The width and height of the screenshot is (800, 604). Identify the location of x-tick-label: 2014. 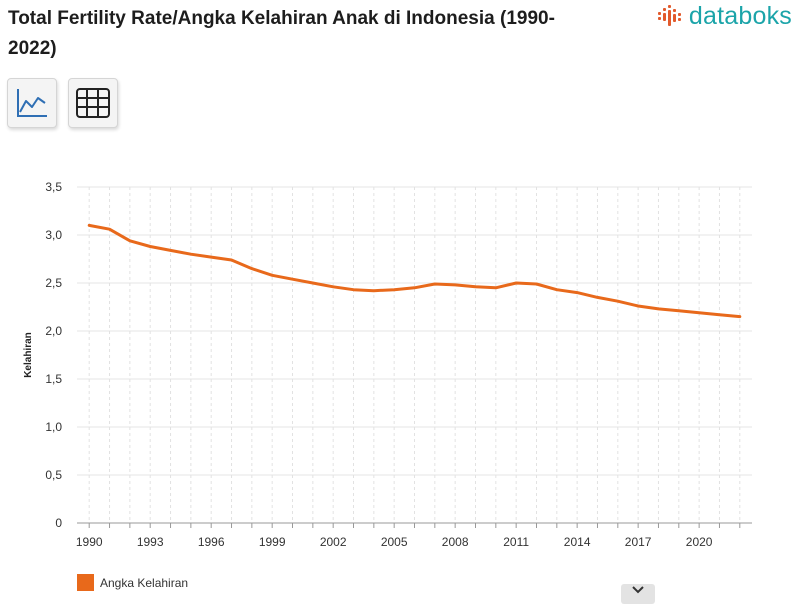
(577, 542).